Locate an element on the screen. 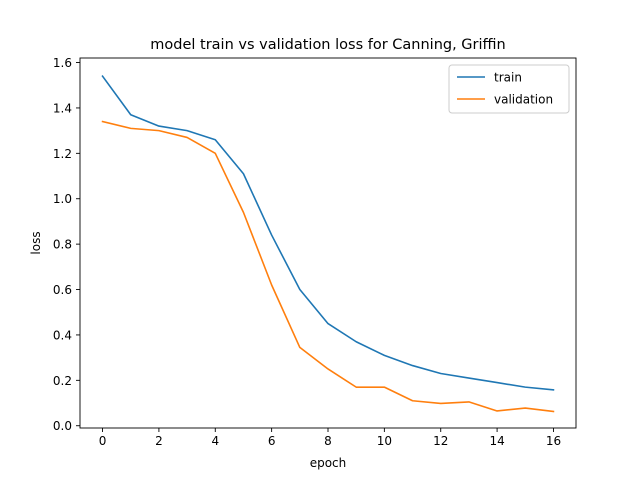 The height and width of the screenshot is (480, 640). y-tick-label: 0.8 is located at coordinates (62, 245).